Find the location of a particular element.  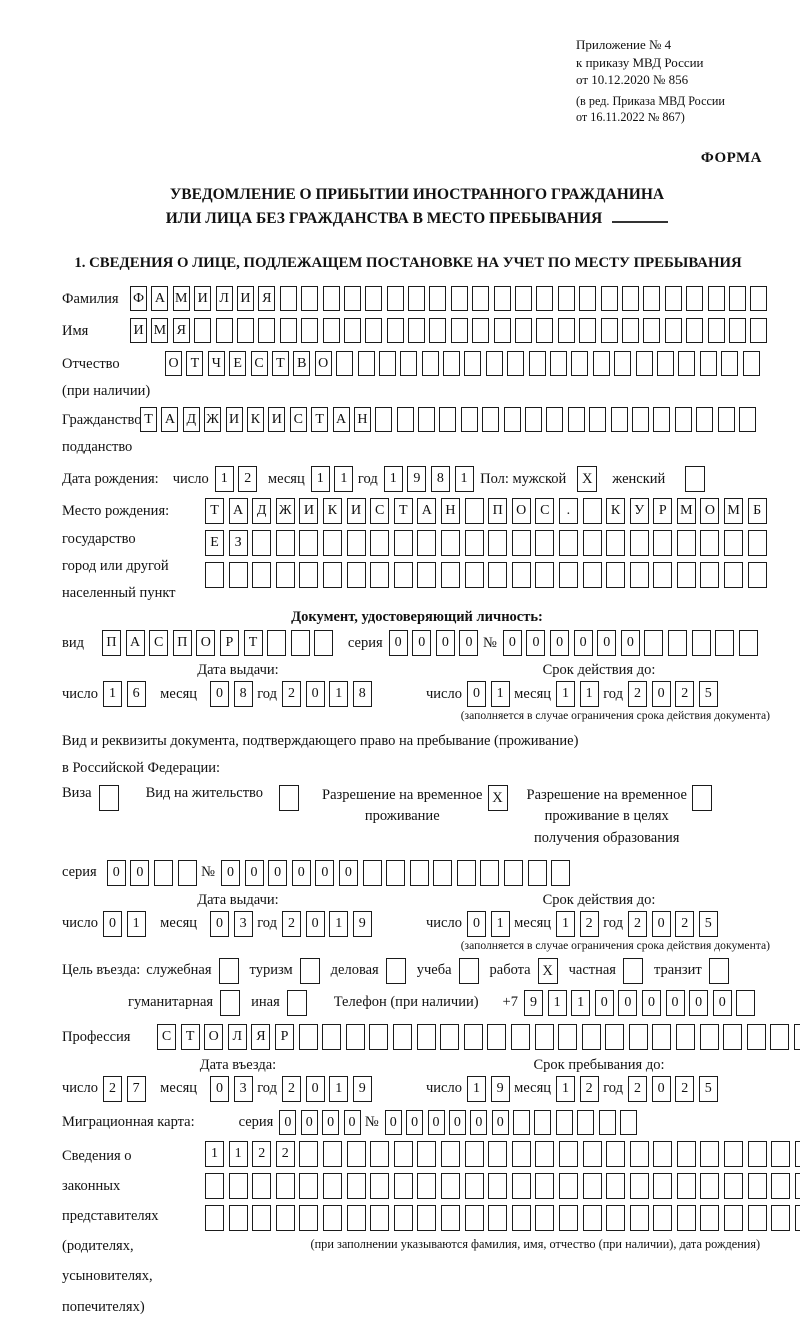

char-box: П is located at coordinates (182, 643).